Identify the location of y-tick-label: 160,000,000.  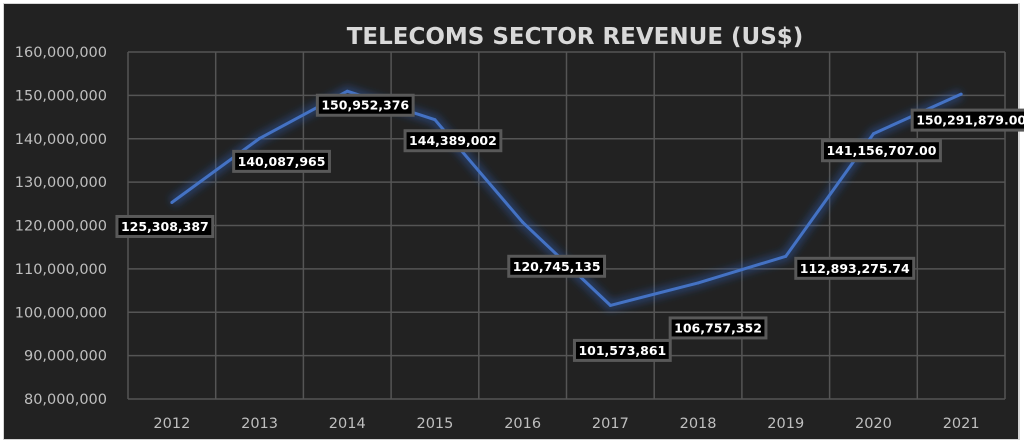
(61, 53).